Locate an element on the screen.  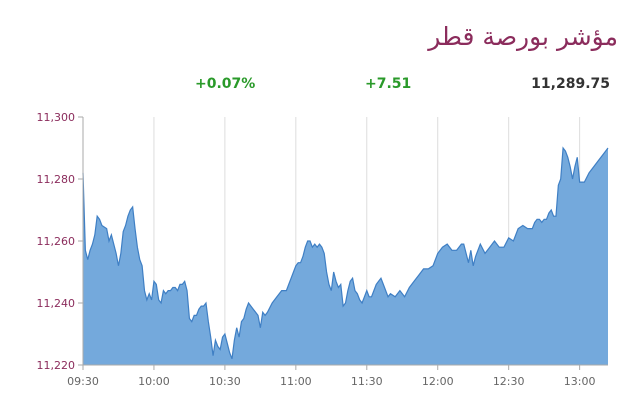
y-tick-label-1: 11,240 is located at coordinates (56, 303).